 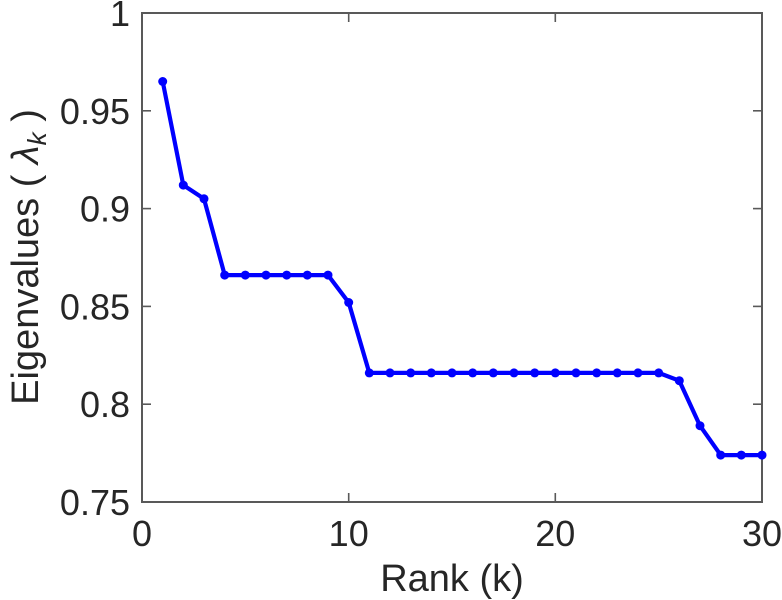 What do you see at coordinates (95, 306) in the screenshot?
I see `y-tick-label: 0.85` at bounding box center [95, 306].